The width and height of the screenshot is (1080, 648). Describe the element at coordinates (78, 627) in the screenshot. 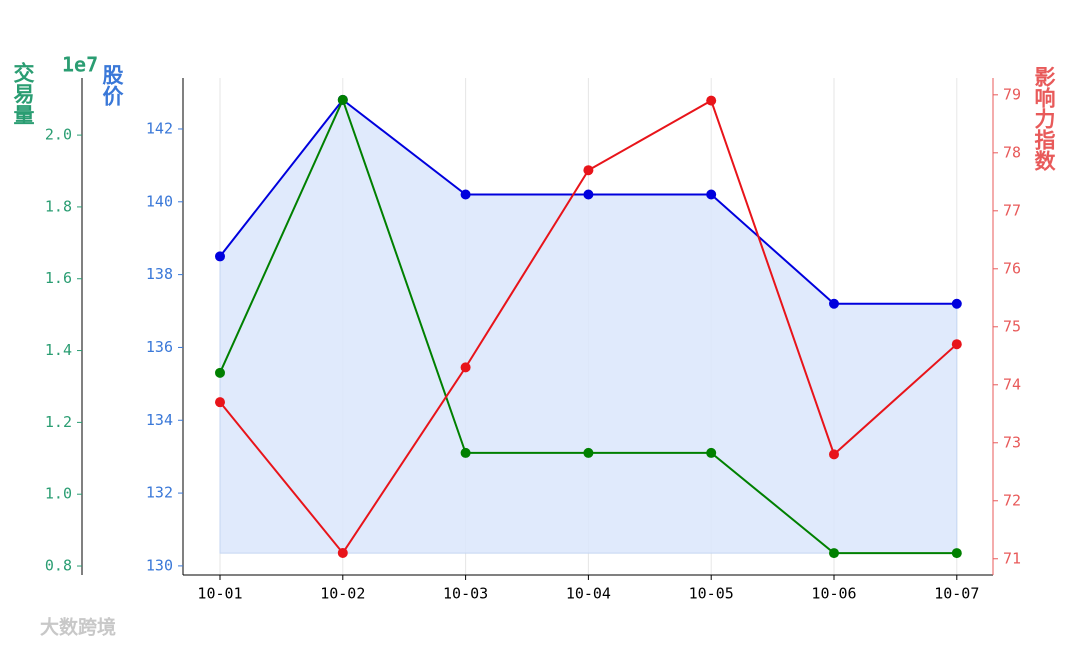

I see `watermark: 大数跨境` at that location.